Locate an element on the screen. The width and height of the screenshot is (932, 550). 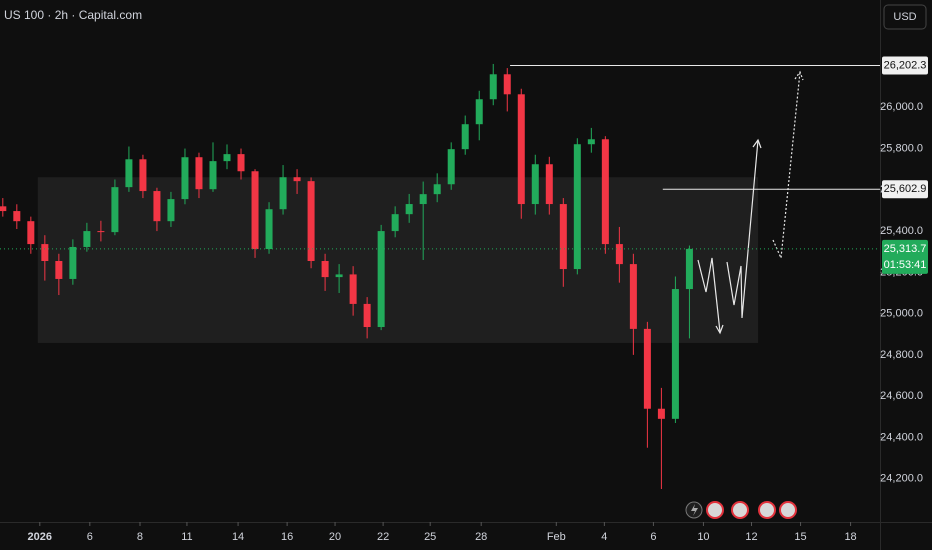
y-tick-label: 25,400.0 is located at coordinates (901, 231).